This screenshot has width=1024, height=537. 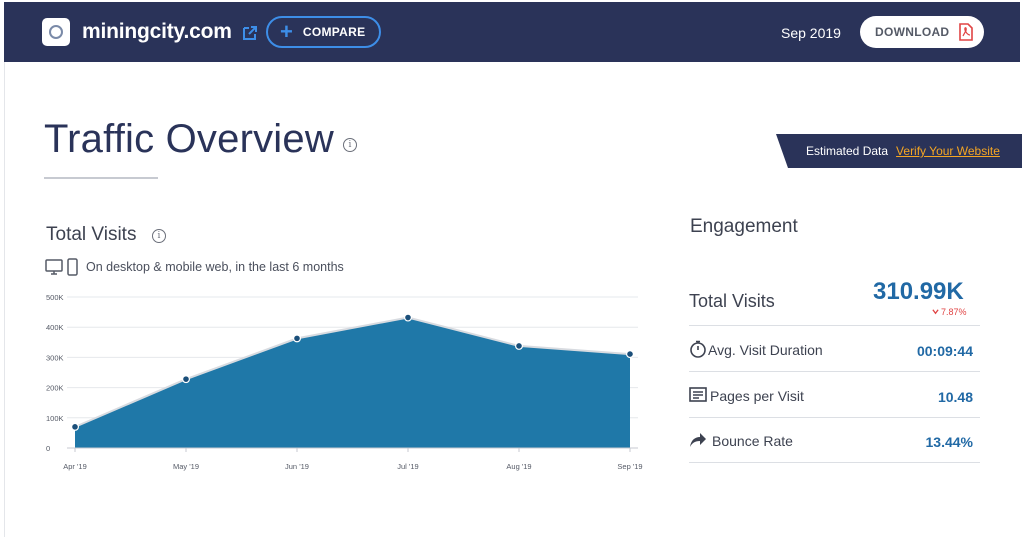 I want to click on metric-label-avg-visit-duration: Avg. Visit Duration, so click(x=765, y=350).